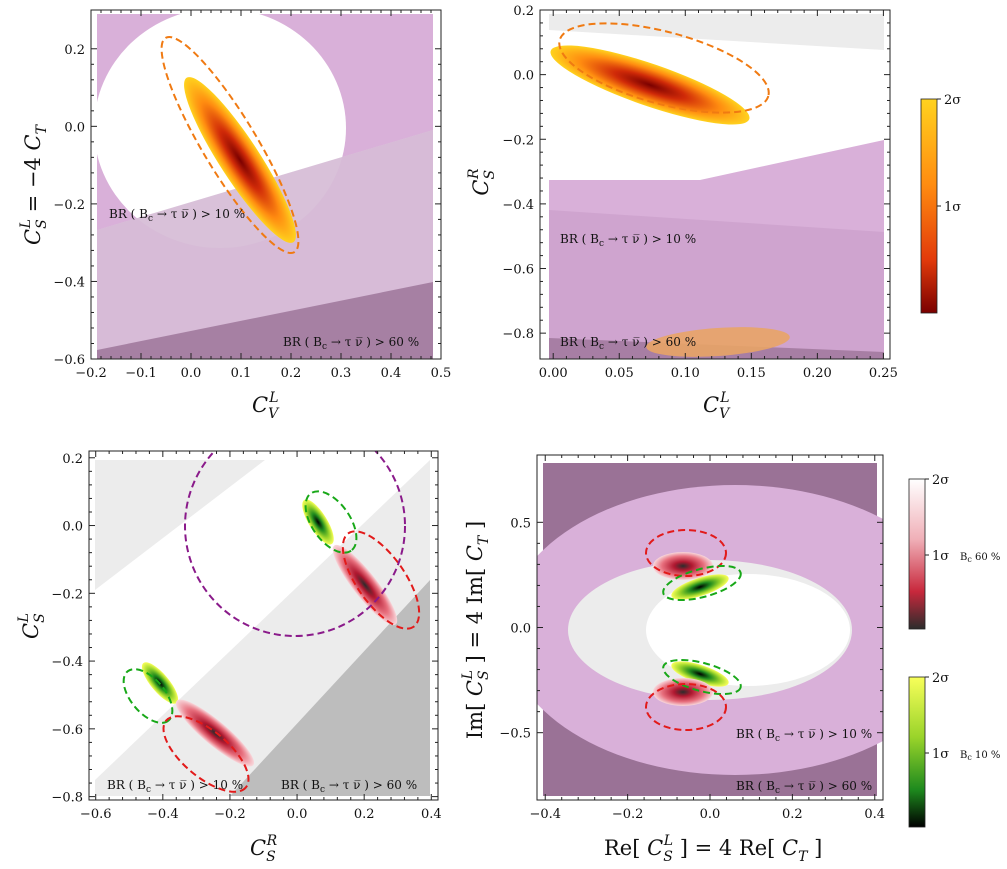 This screenshot has width=1007, height=869. Describe the element at coordinates (441, 373) in the screenshot. I see `x-tick-label: 0.5` at that location.